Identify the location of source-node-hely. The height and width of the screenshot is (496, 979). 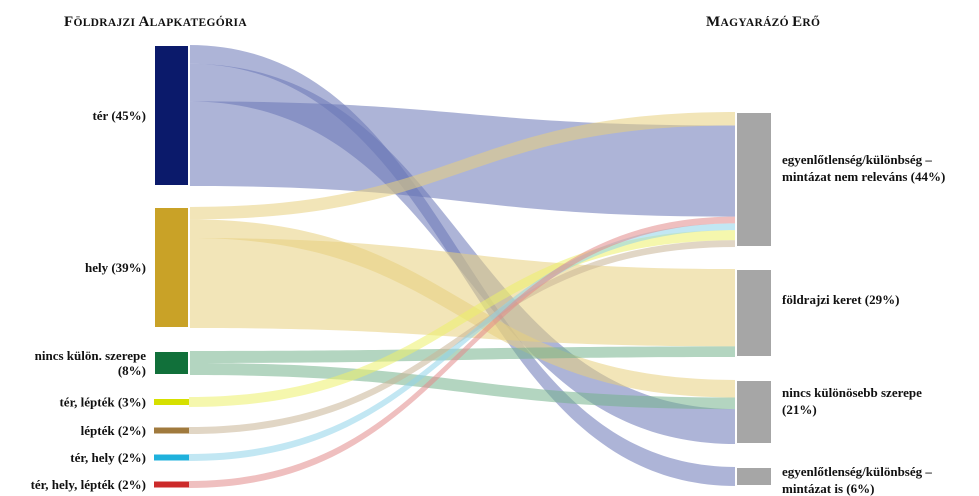
(171, 267).